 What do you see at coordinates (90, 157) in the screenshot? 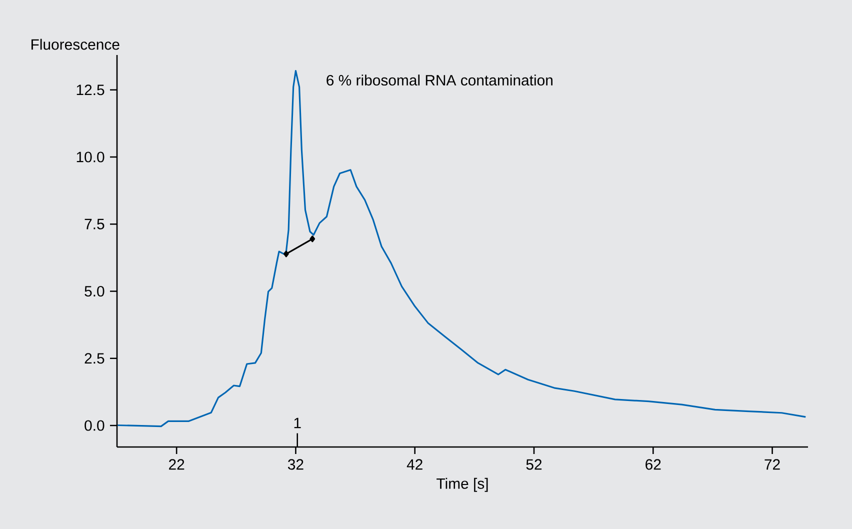
I see `y-tick-label: 10.0` at bounding box center [90, 157].